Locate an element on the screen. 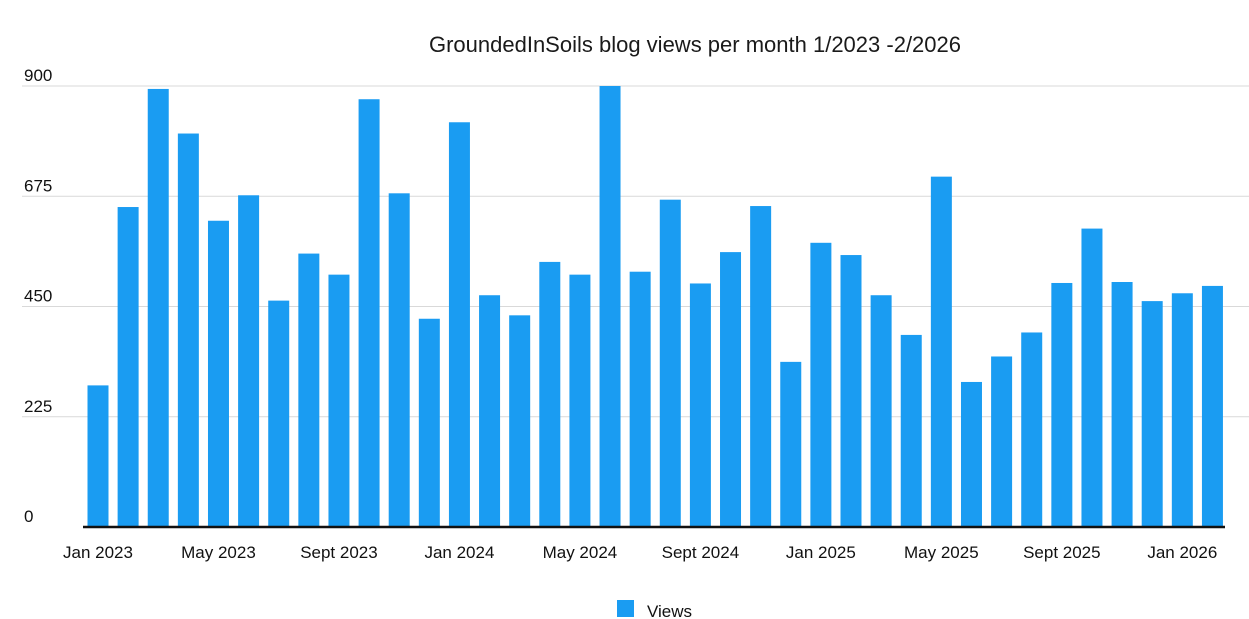 This screenshot has height=619, width=1249. y-tick-label: 900 is located at coordinates (38, 75).